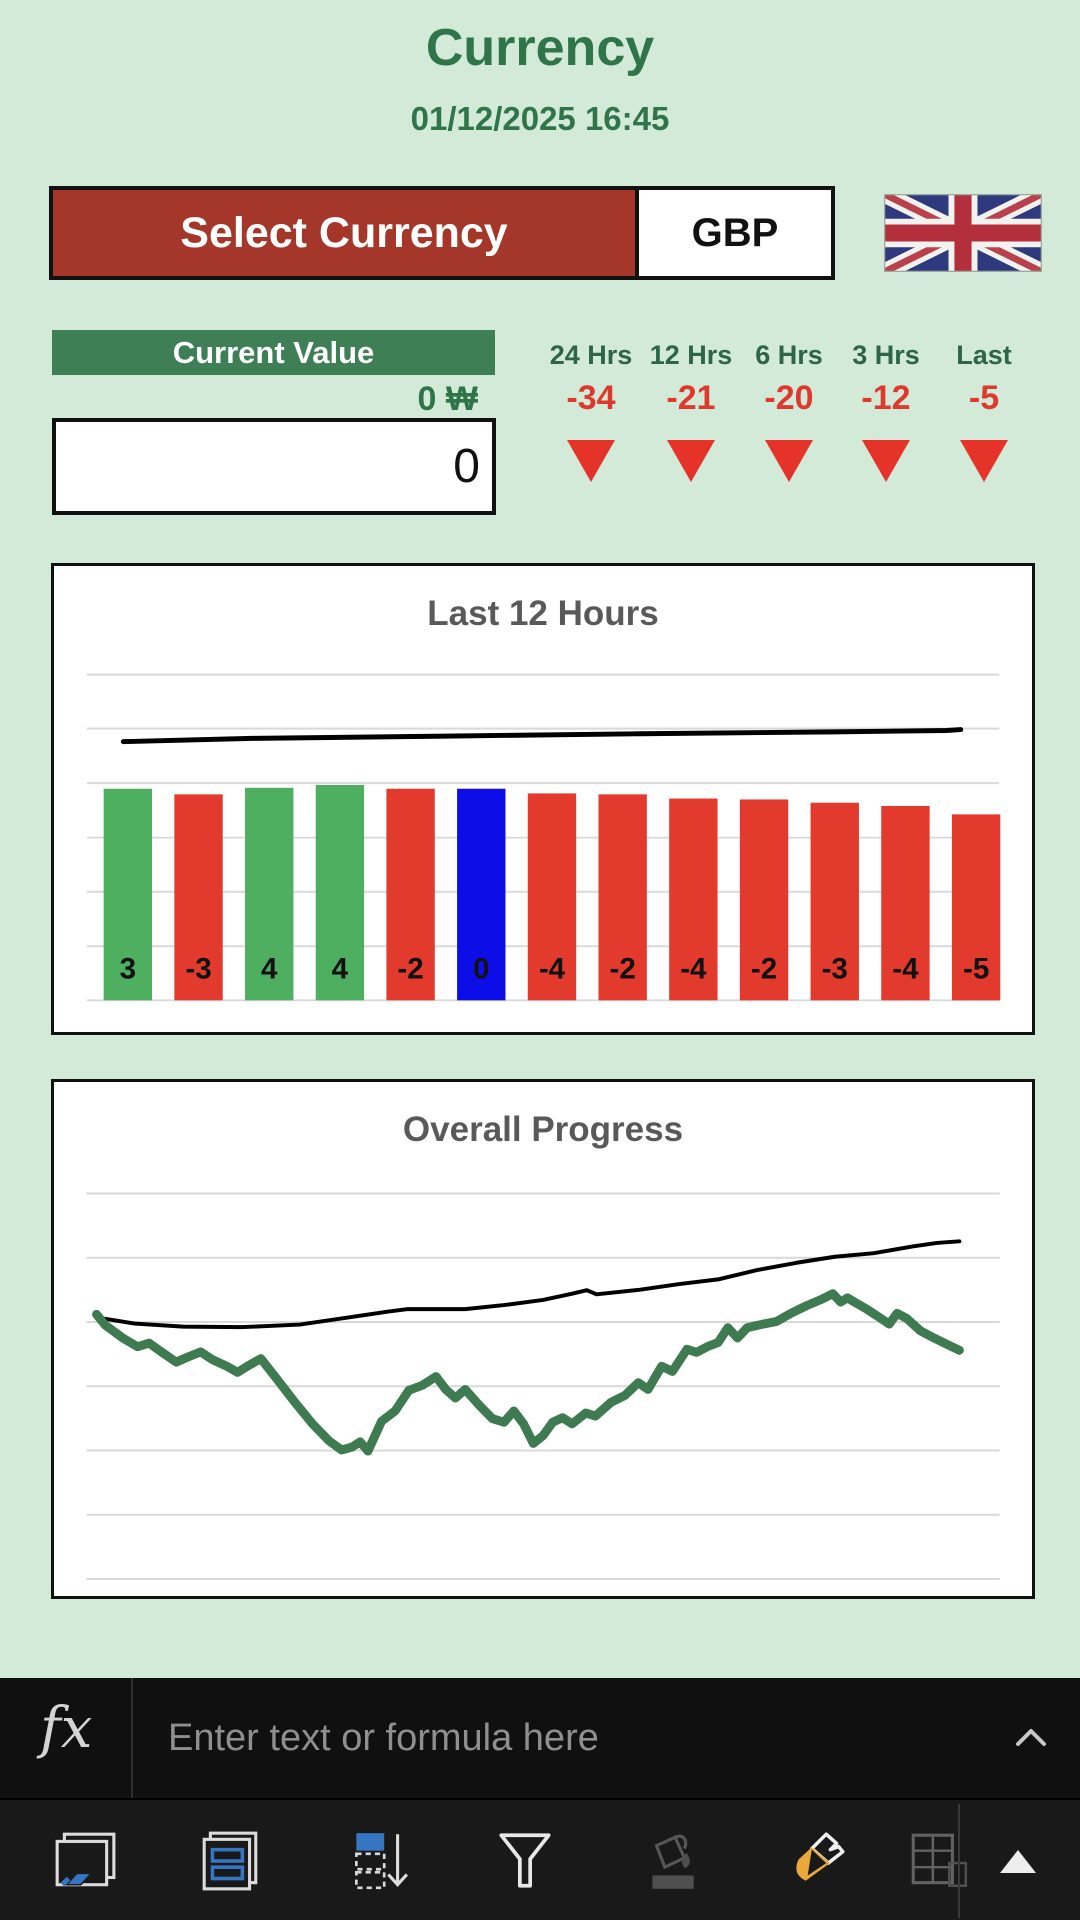 Image resolution: width=1080 pixels, height=1920 pixels. Describe the element at coordinates (481, 969) in the screenshot. I see `svg-text: 0` at that location.